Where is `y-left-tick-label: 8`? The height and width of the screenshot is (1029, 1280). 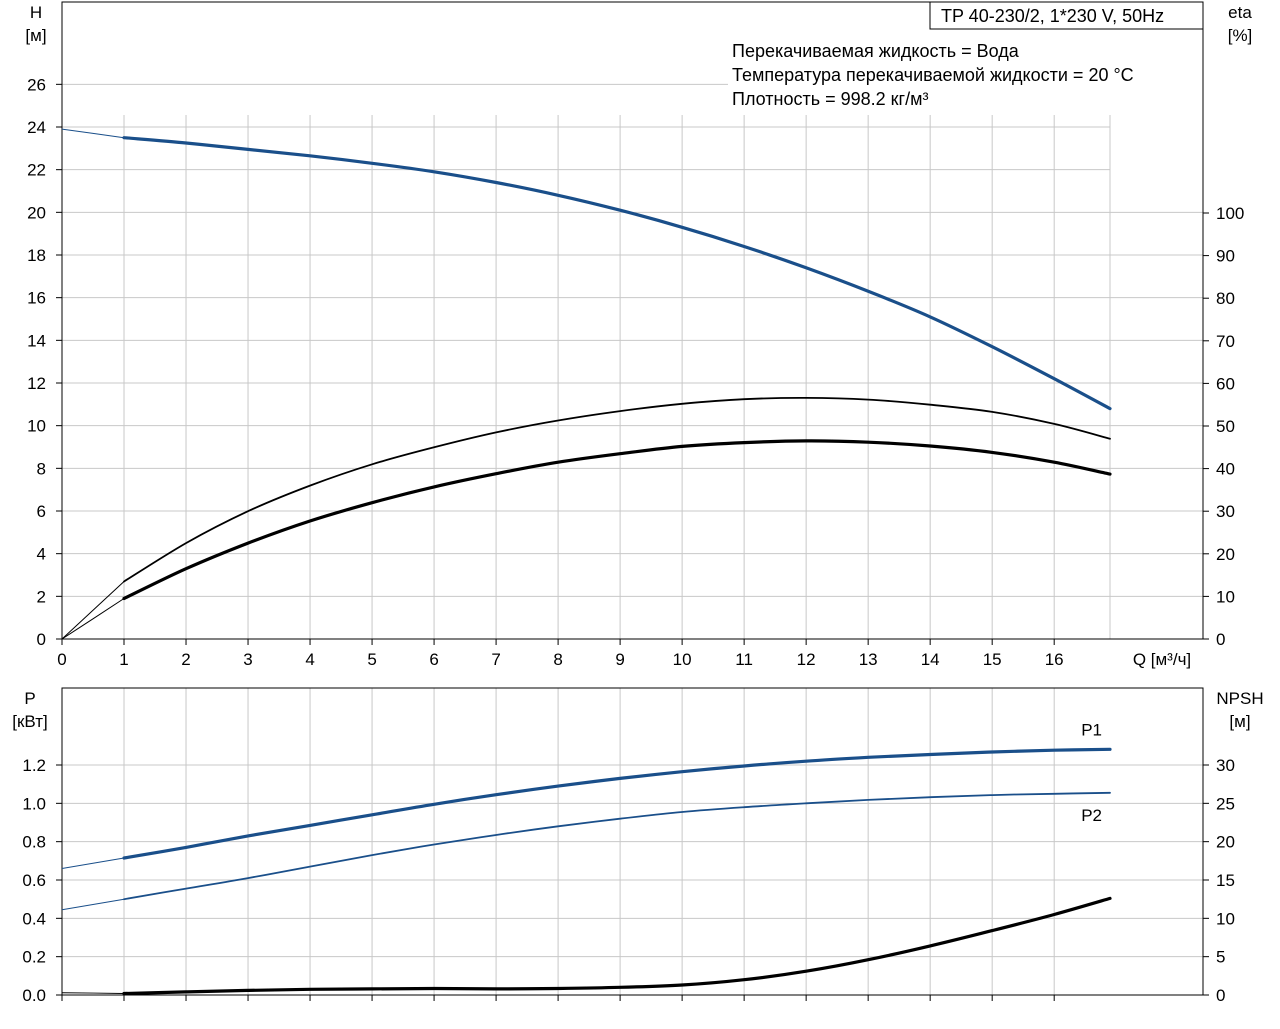 y-left-tick-label: 8 is located at coordinates (41, 468).